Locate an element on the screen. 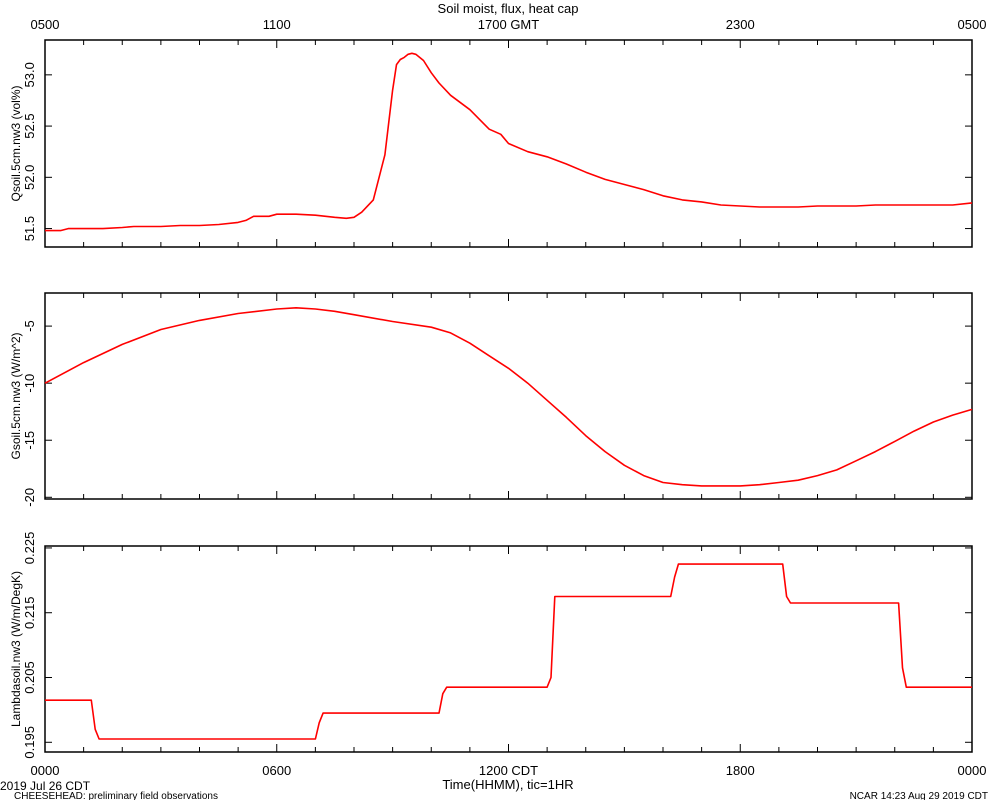 The width and height of the screenshot is (1000, 800). bottom-tick-label: 1200 CDT is located at coordinates (508, 770).